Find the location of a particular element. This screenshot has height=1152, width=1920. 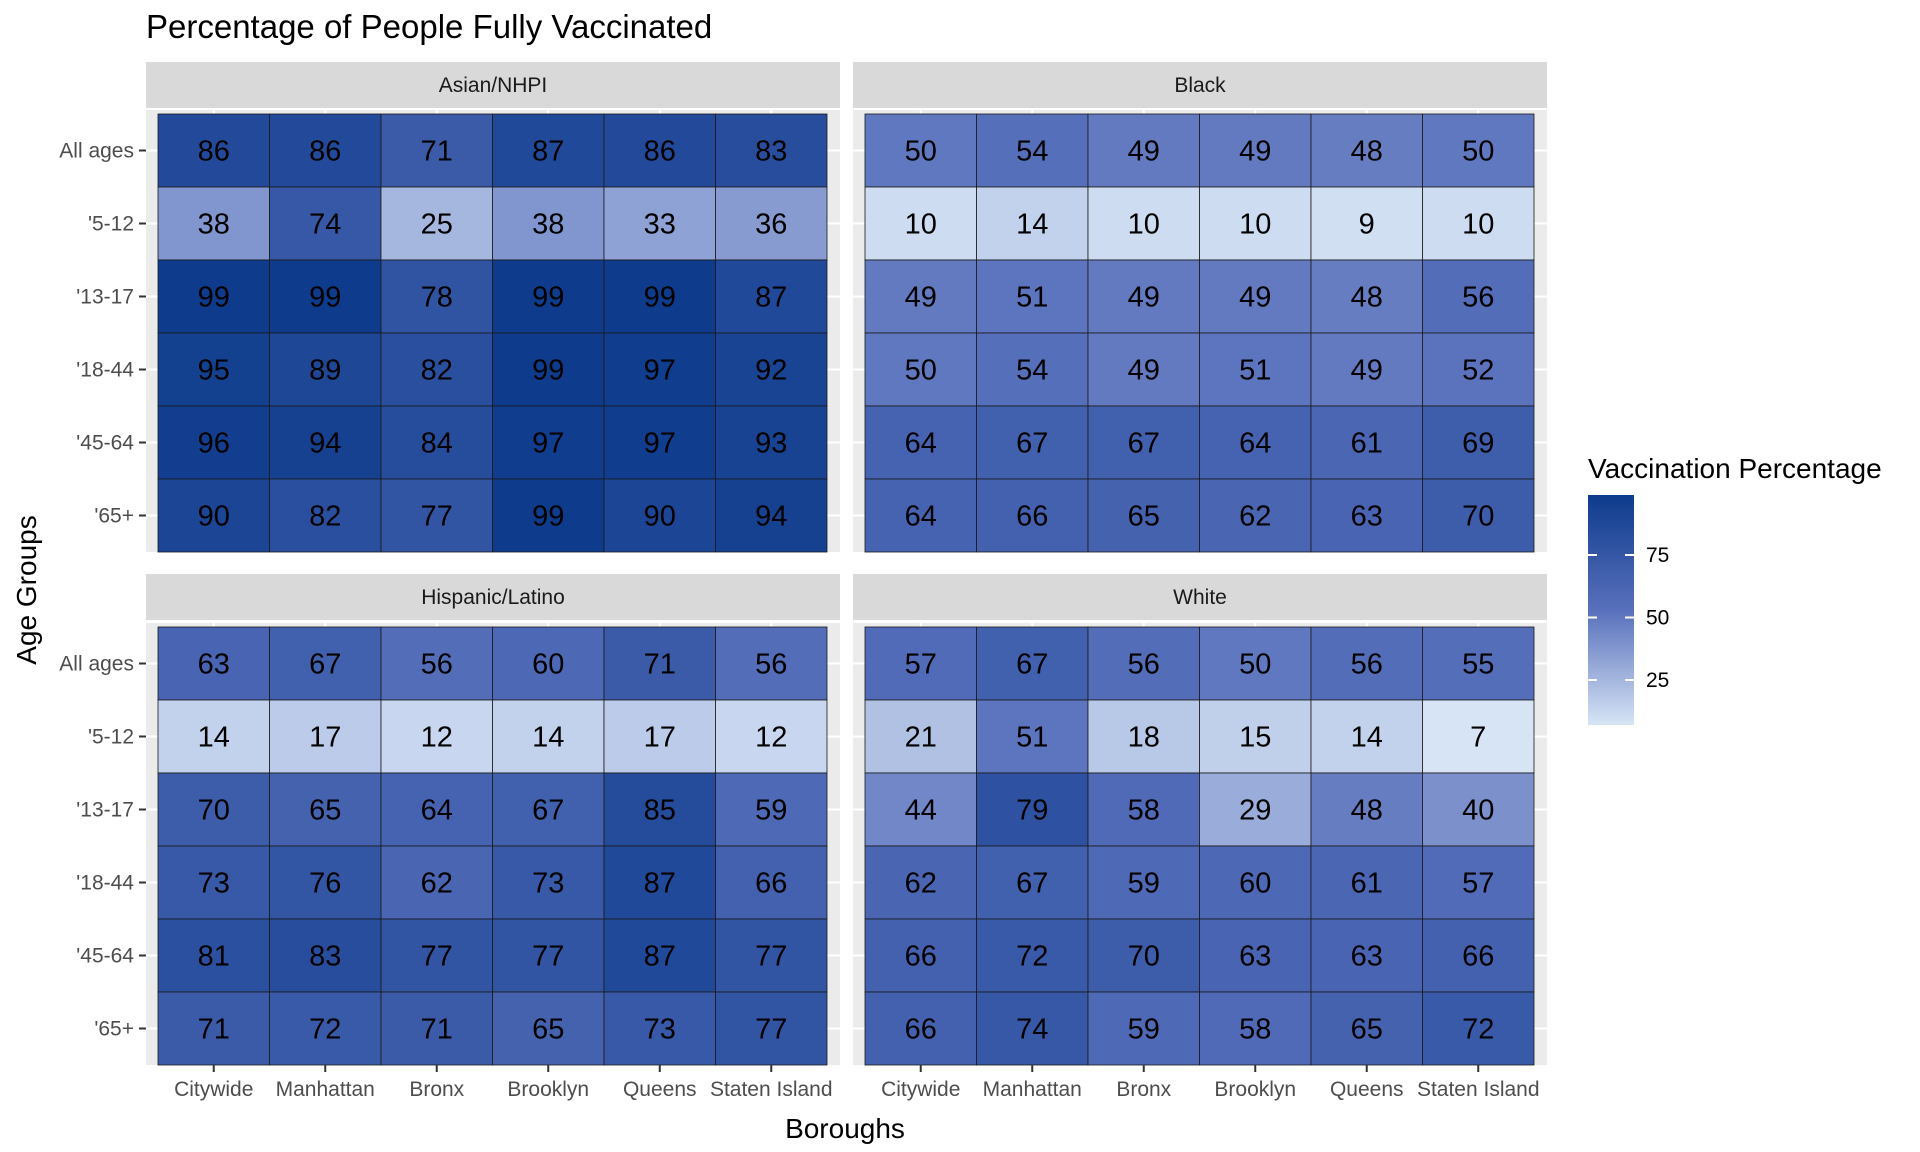

cell-value-label: 87 is located at coordinates (771, 298).